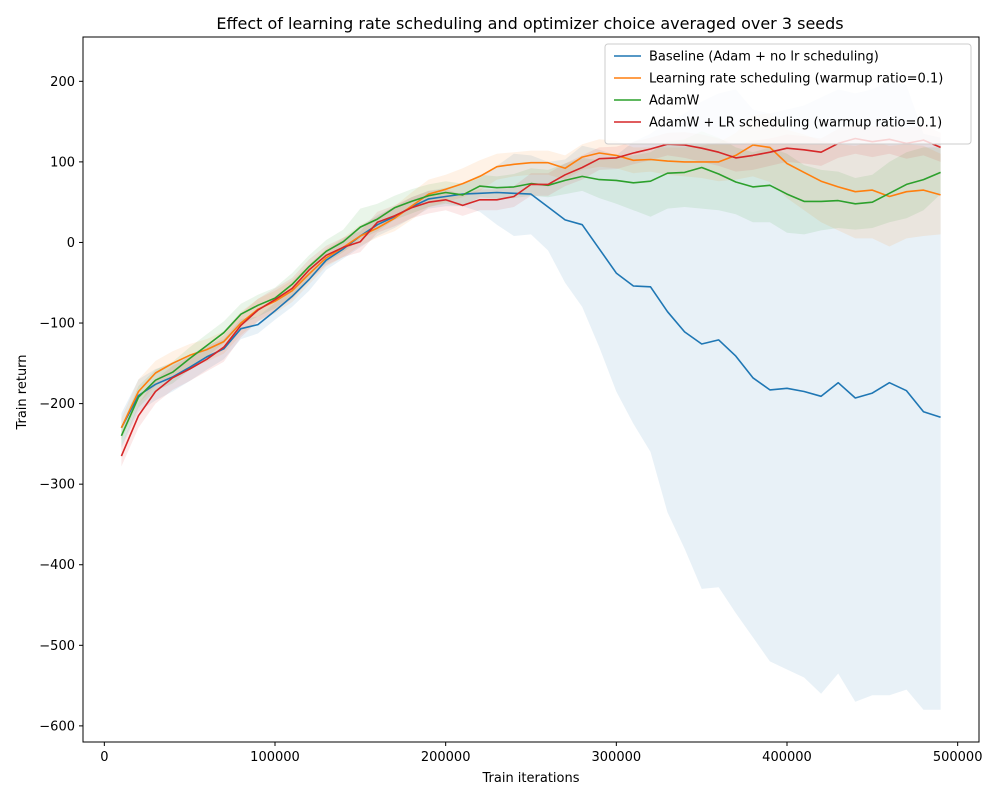 The width and height of the screenshot is (1000, 800). I want to click on x-tick-label: 500000, so click(958, 757).